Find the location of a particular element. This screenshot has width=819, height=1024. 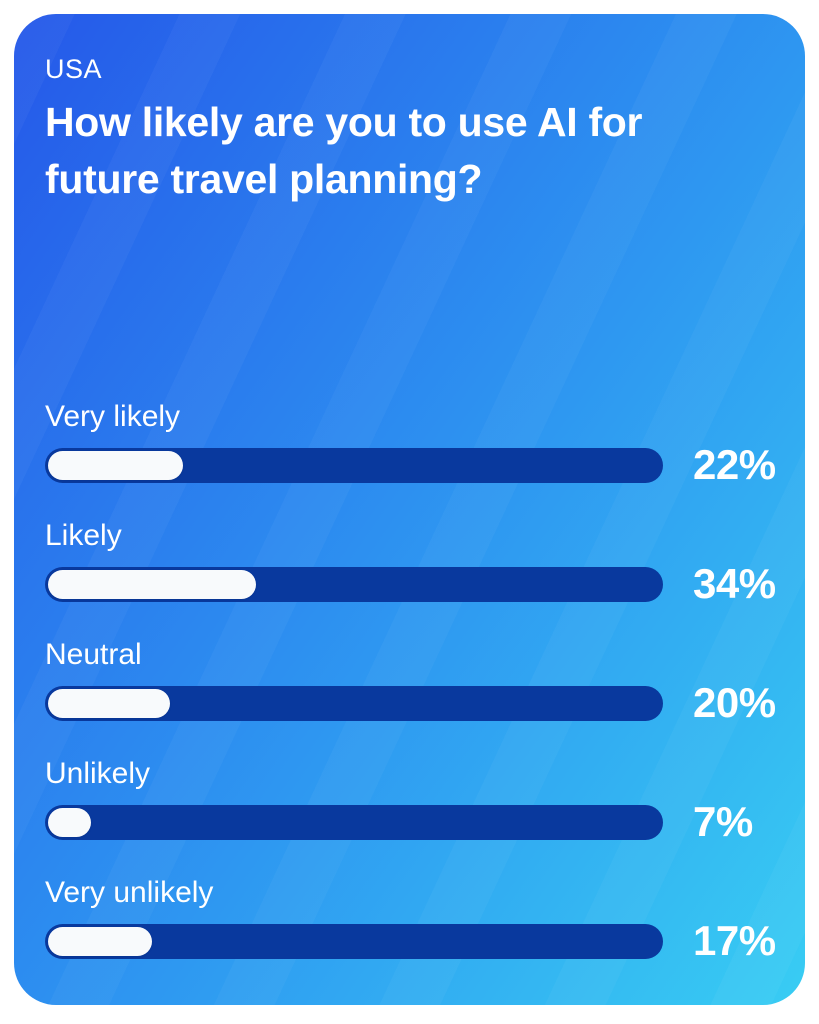

bar-line: 34% is located at coordinates (410, 583).